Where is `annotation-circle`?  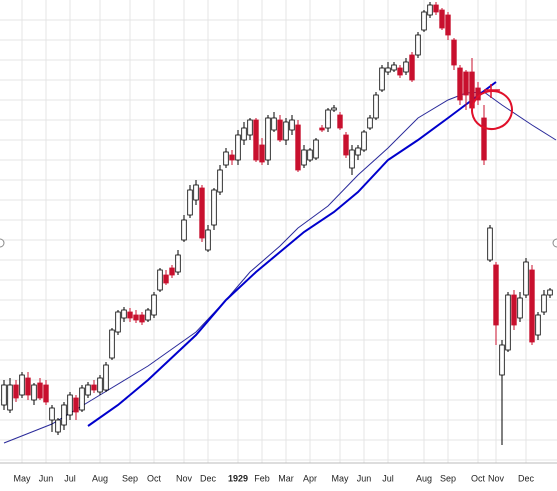
annotation-circle is located at coordinates (492, 110).